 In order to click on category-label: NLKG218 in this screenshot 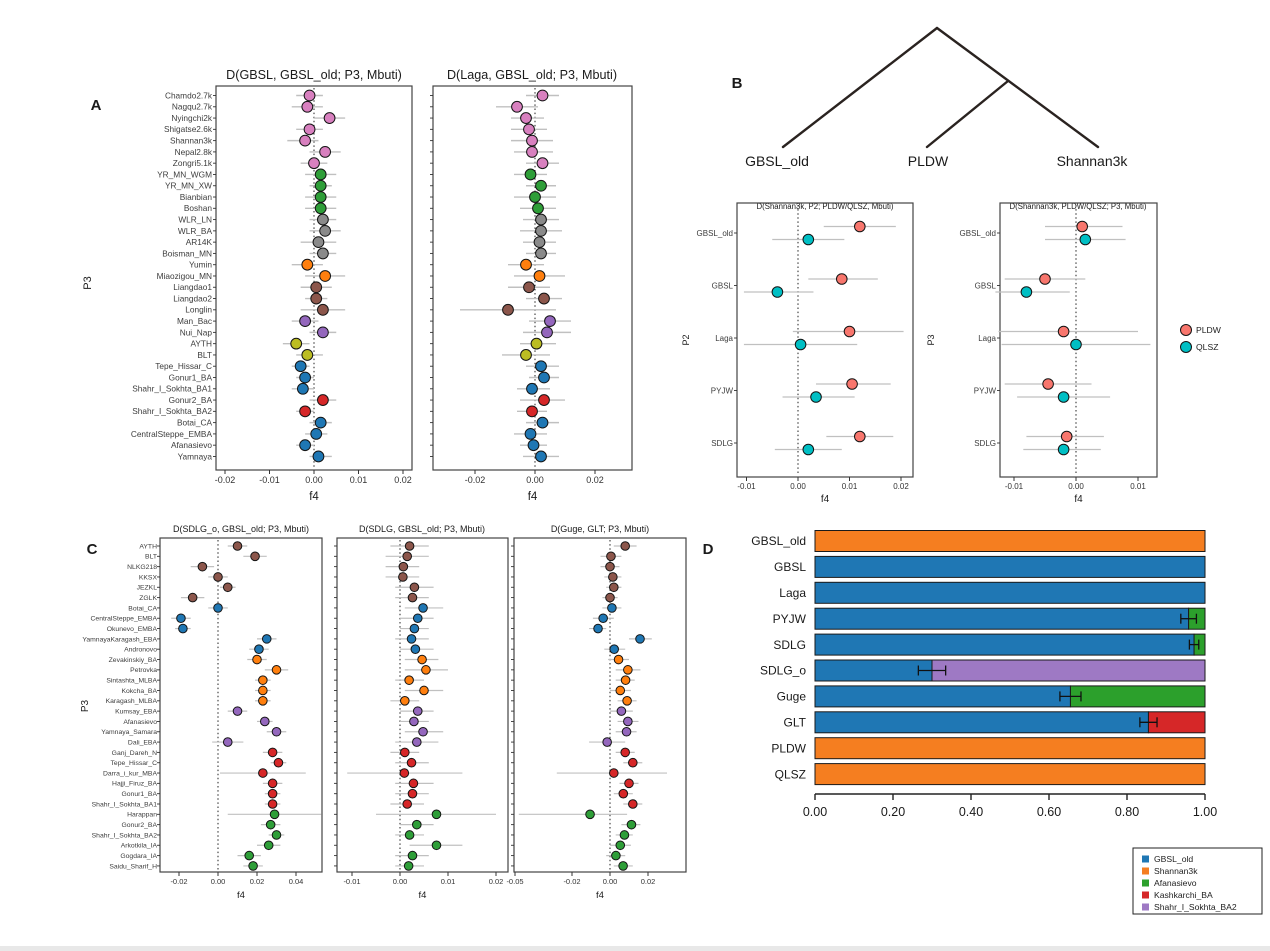, I will do `click(142, 567)`.